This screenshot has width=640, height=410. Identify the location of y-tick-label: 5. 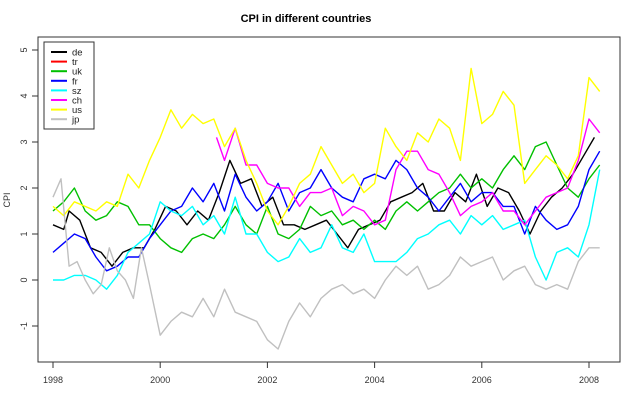
(24, 49).